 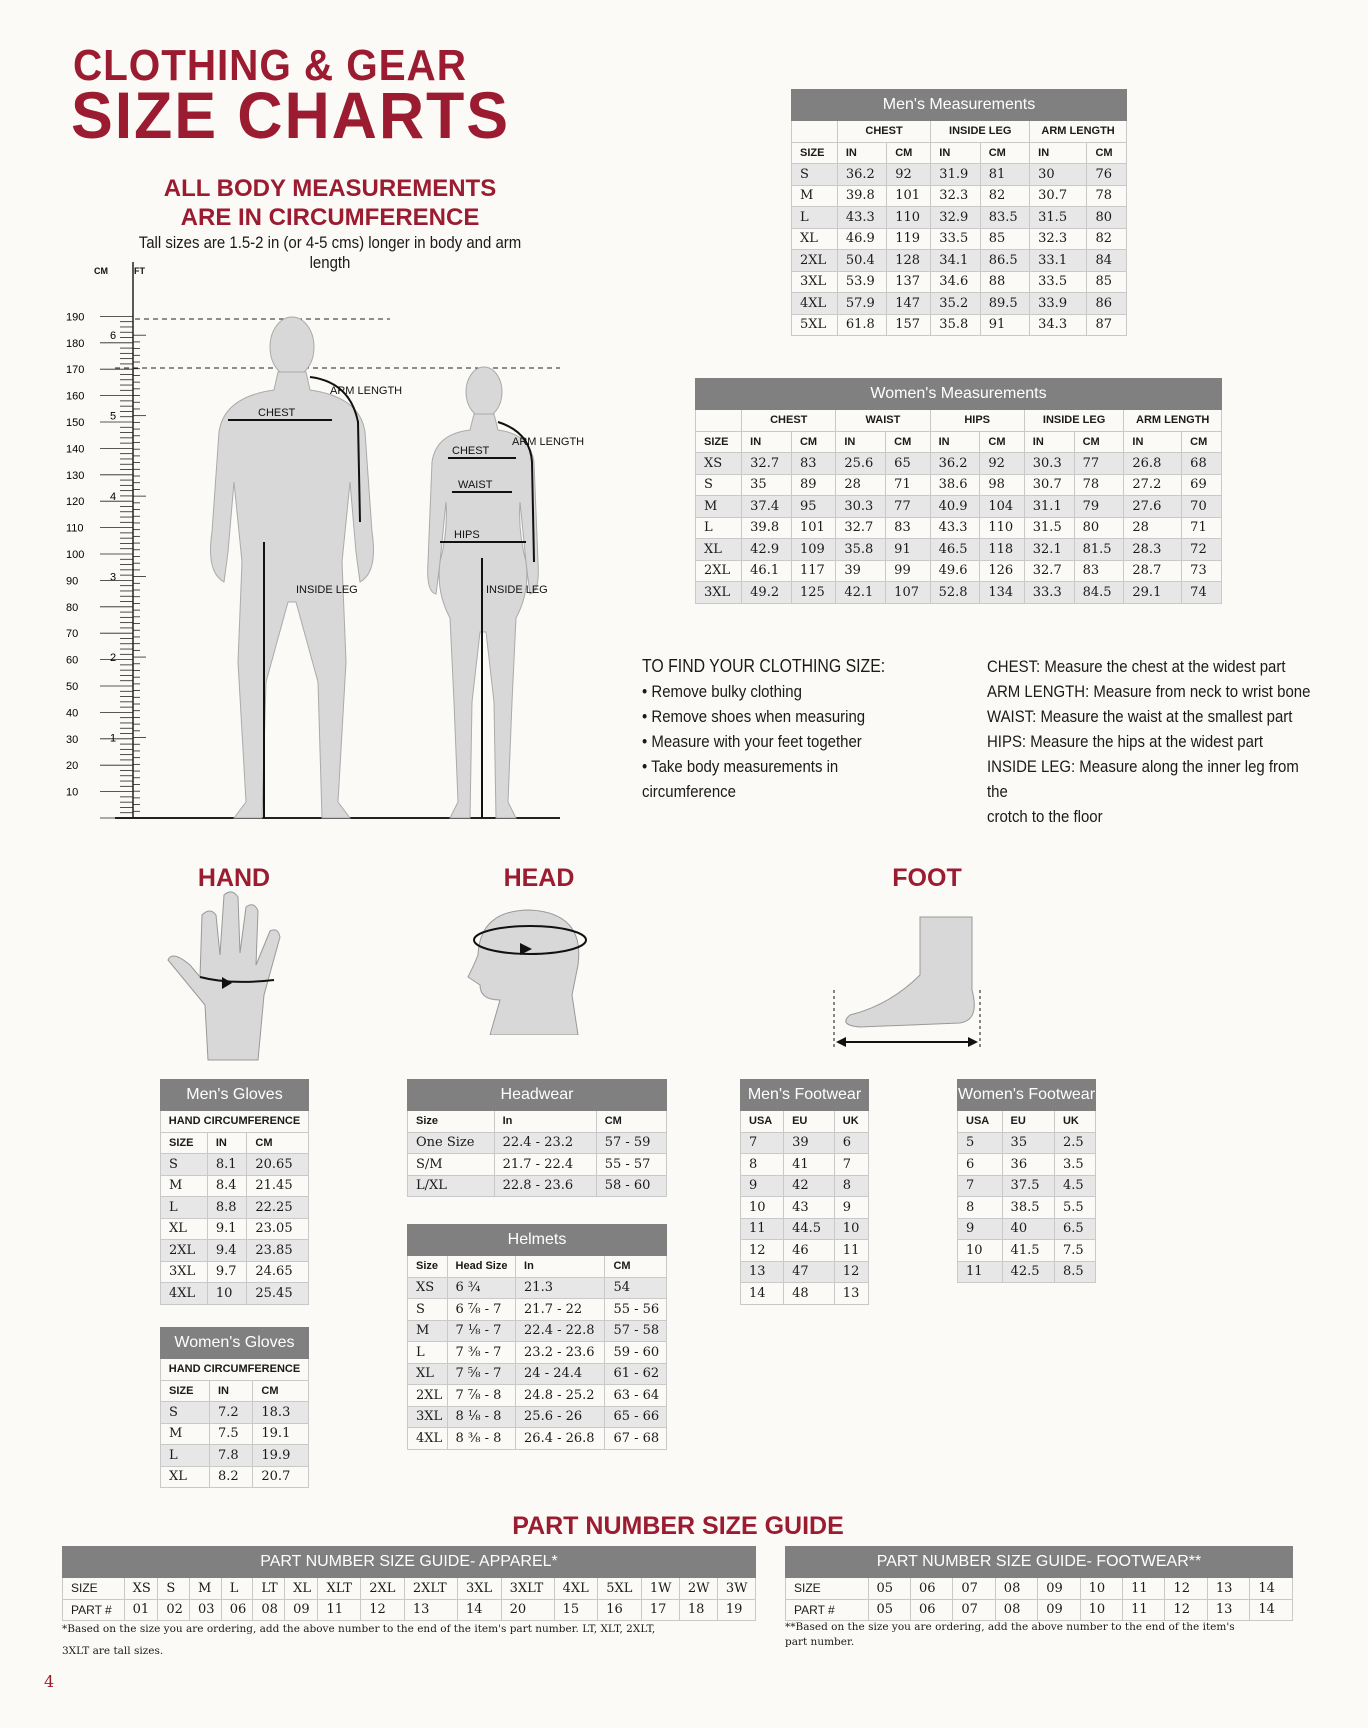 What do you see at coordinates (339, 1588) in the screenshot?
I see `table-cell: XLT` at bounding box center [339, 1588].